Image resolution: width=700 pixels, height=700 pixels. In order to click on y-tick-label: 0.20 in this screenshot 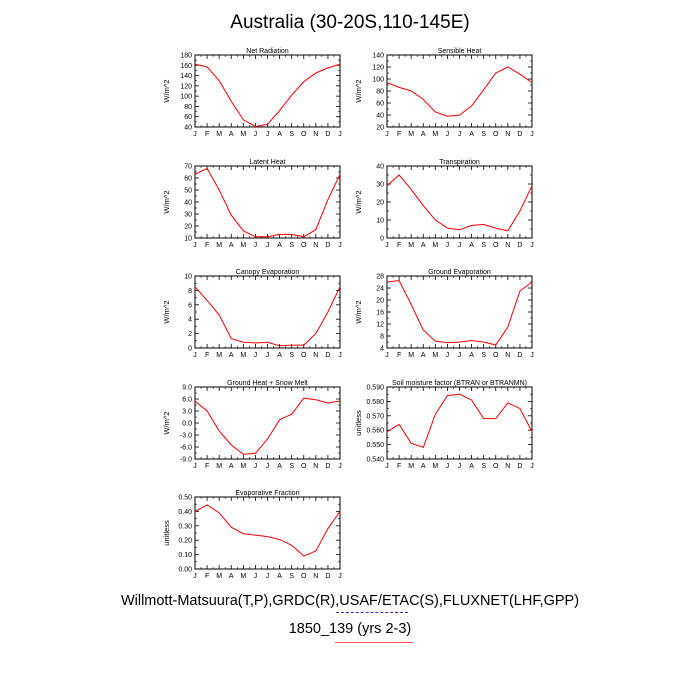, I will do `click(185, 541)`.